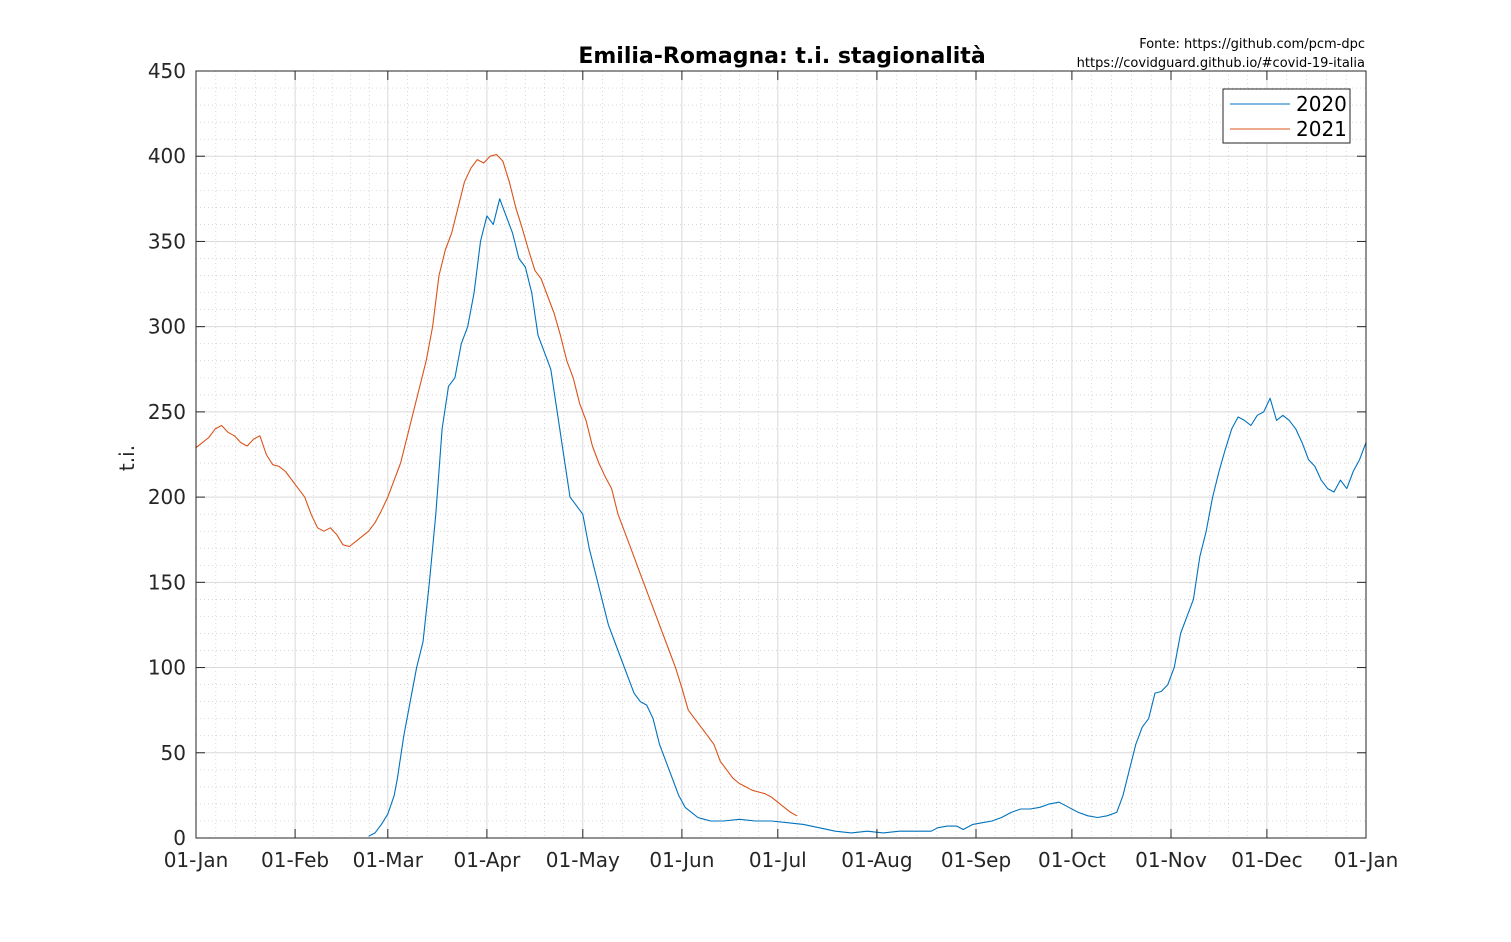  Describe the element at coordinates (1252, 44) in the screenshot. I see `source-line-1: Fonte: https://github.com/pcm-dpc` at that location.